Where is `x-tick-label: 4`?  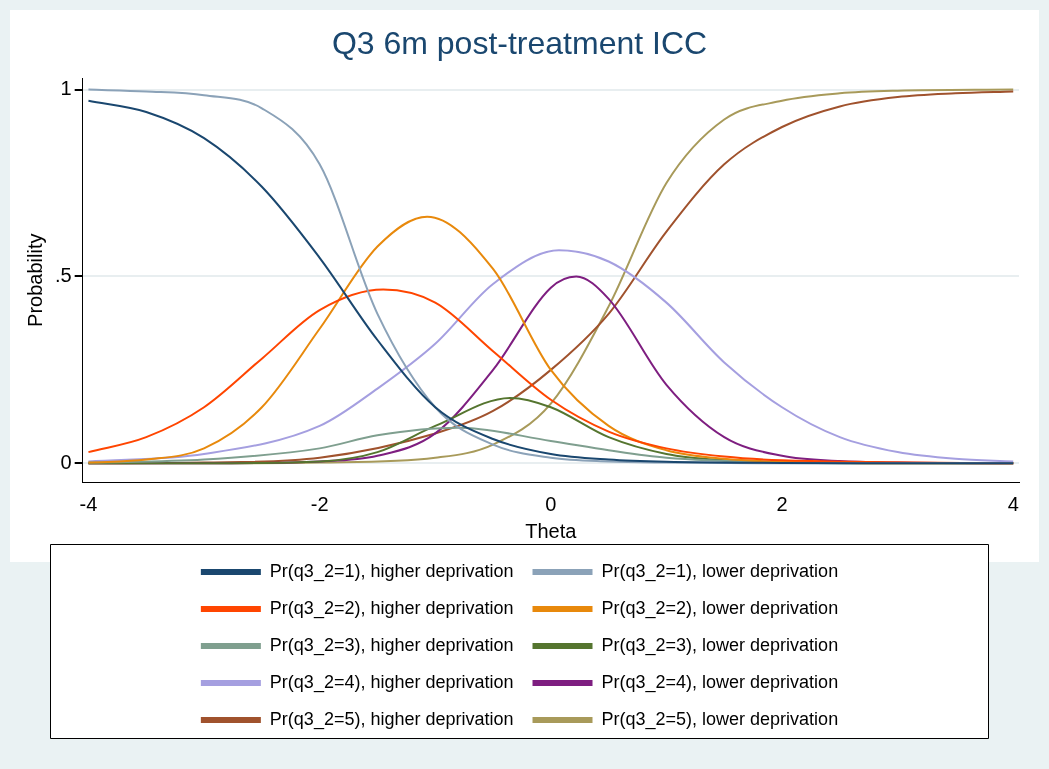
x-tick-label: 4 is located at coordinates (1013, 503).